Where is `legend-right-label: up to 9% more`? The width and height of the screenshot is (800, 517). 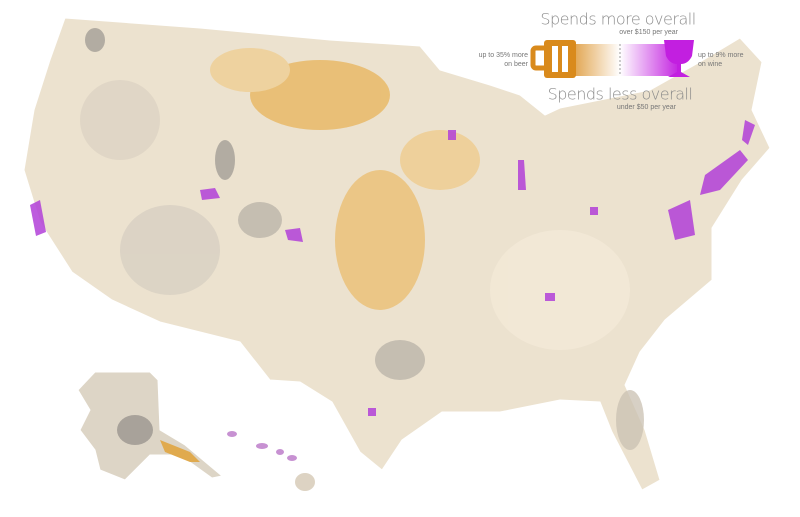
legend-right-label: up to 9% more is located at coordinates (721, 55).